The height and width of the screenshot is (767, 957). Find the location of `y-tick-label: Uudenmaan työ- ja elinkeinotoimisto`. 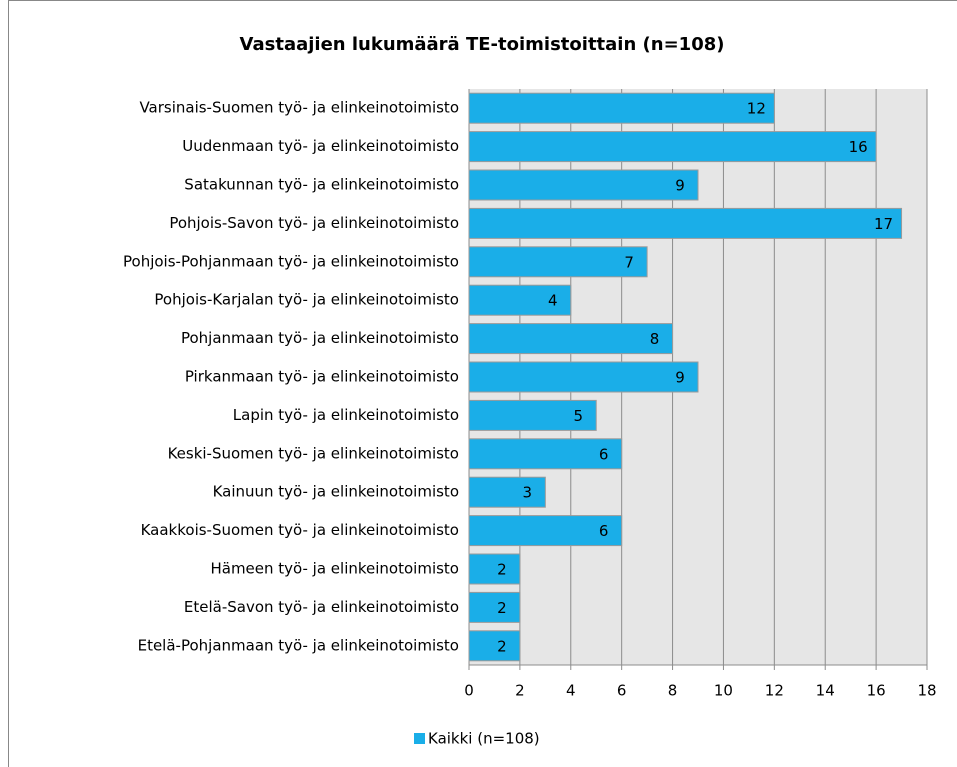

y-tick-label: Uudenmaan työ- ja elinkeinotoimisto is located at coordinates (320, 146).